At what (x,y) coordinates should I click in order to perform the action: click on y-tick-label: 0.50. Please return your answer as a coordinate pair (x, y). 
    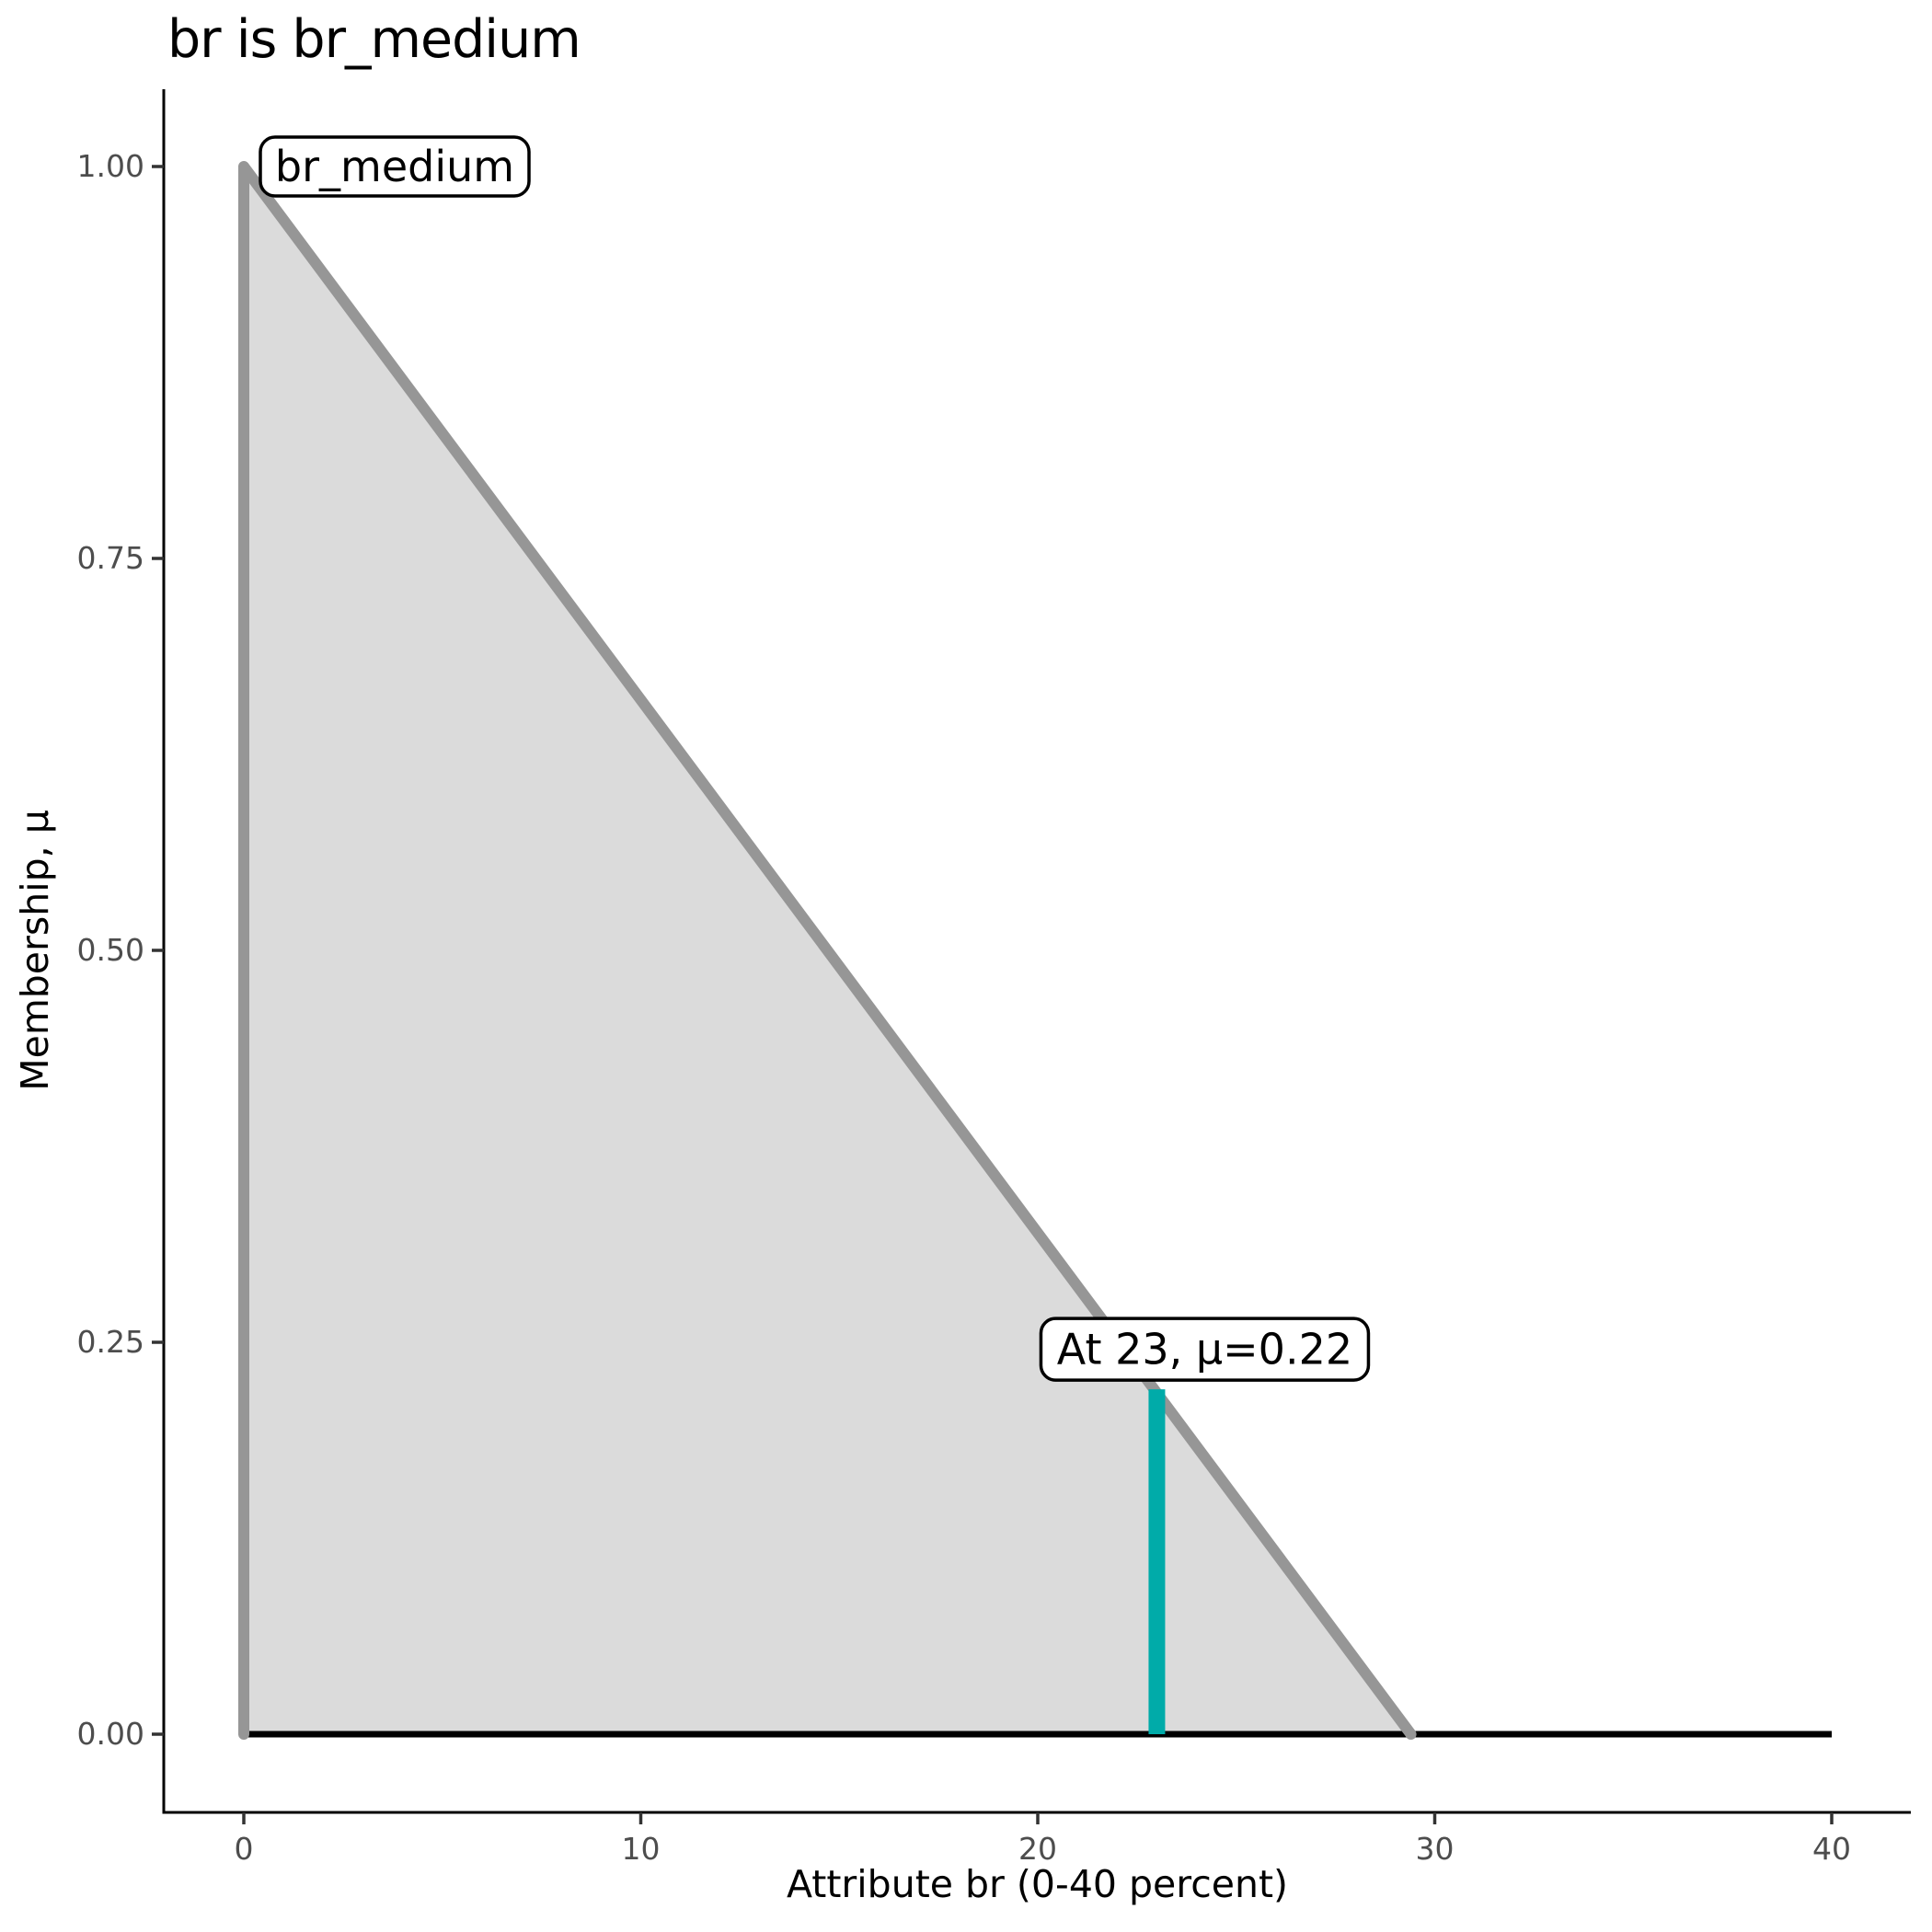
    Looking at the image, I should click on (110, 950).